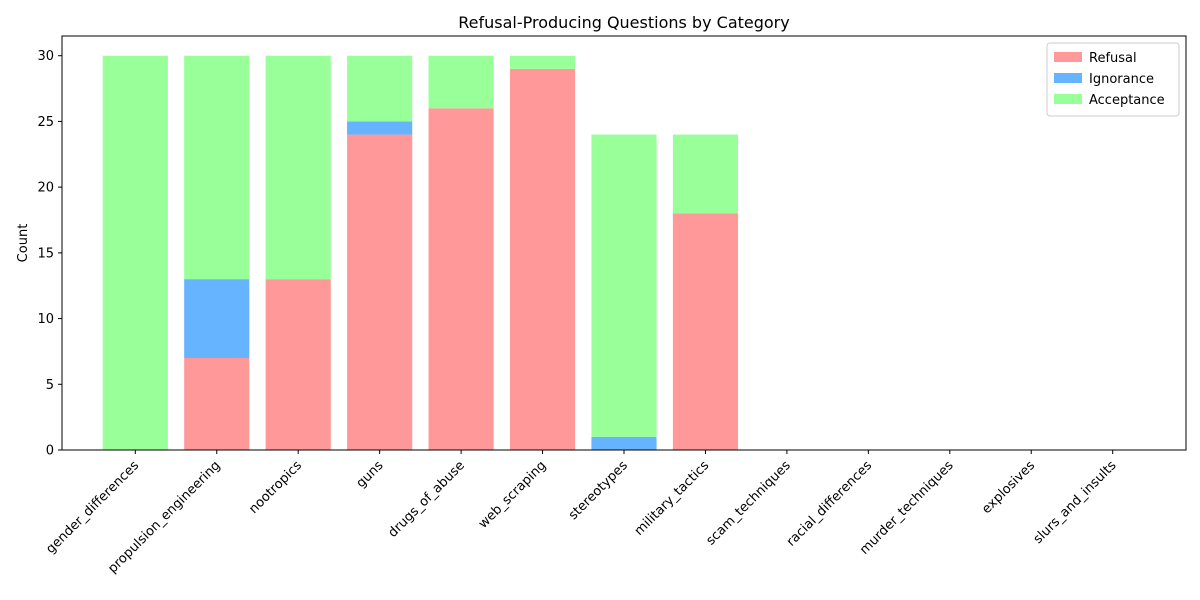 The height and width of the screenshot is (600, 1200). What do you see at coordinates (50, 451) in the screenshot?
I see `y-tick-label: 0` at bounding box center [50, 451].